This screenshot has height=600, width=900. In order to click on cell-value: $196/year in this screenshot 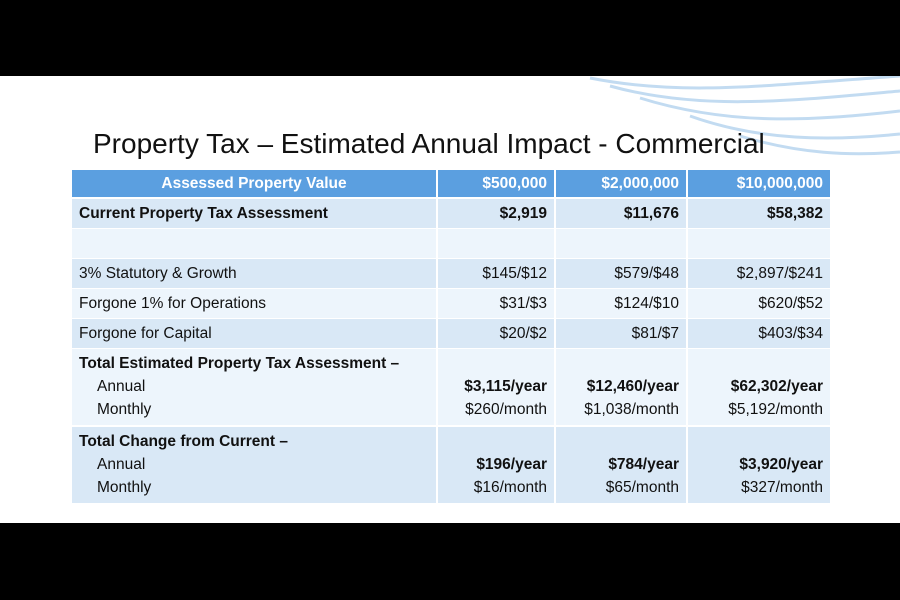, I will do `click(511, 464)`.